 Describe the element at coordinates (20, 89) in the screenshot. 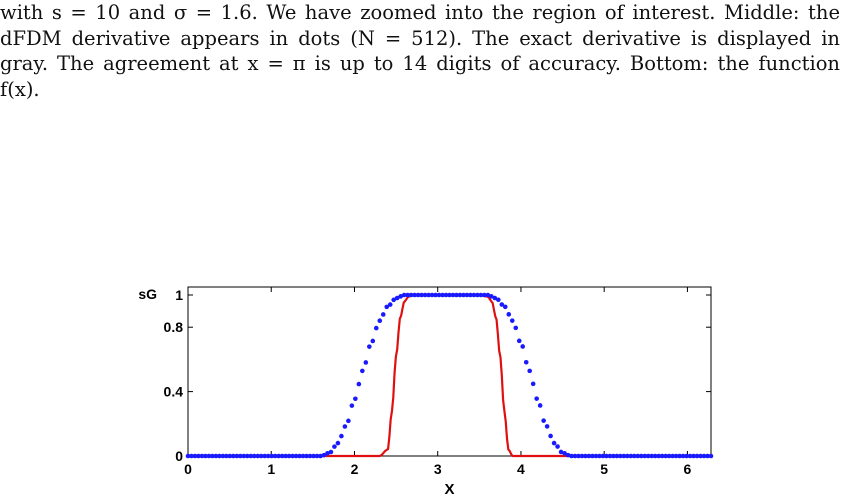

I see `caption-line-4: f(x).` at that location.